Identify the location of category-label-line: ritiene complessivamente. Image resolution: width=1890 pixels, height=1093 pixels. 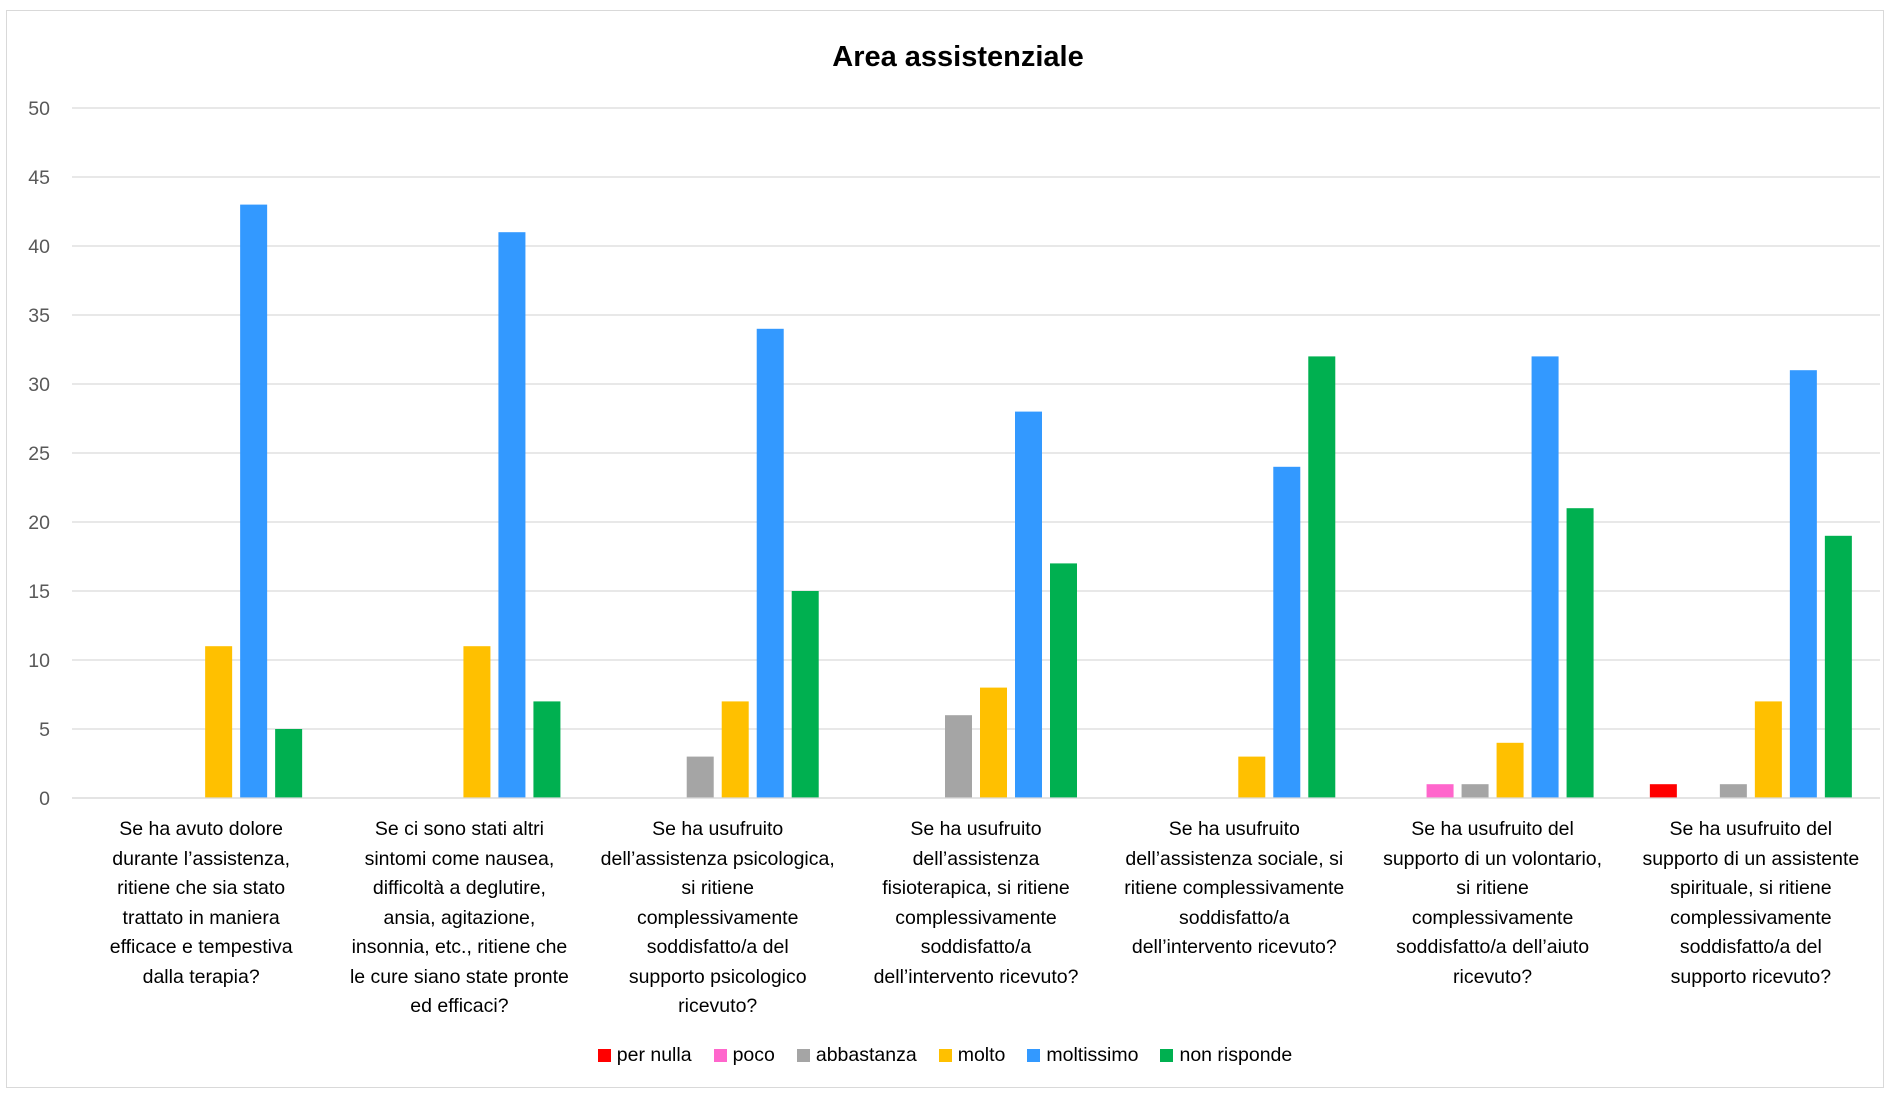
(1234, 888).